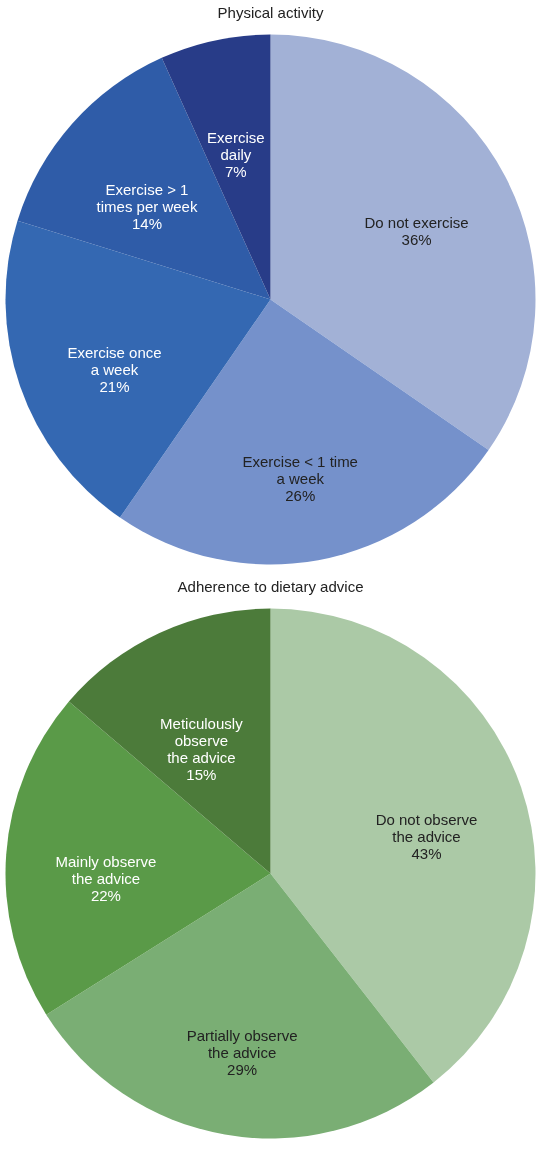 The image size is (541, 1171). Describe the element at coordinates (416, 222) in the screenshot. I see `slice-label: Do not exercise` at that location.